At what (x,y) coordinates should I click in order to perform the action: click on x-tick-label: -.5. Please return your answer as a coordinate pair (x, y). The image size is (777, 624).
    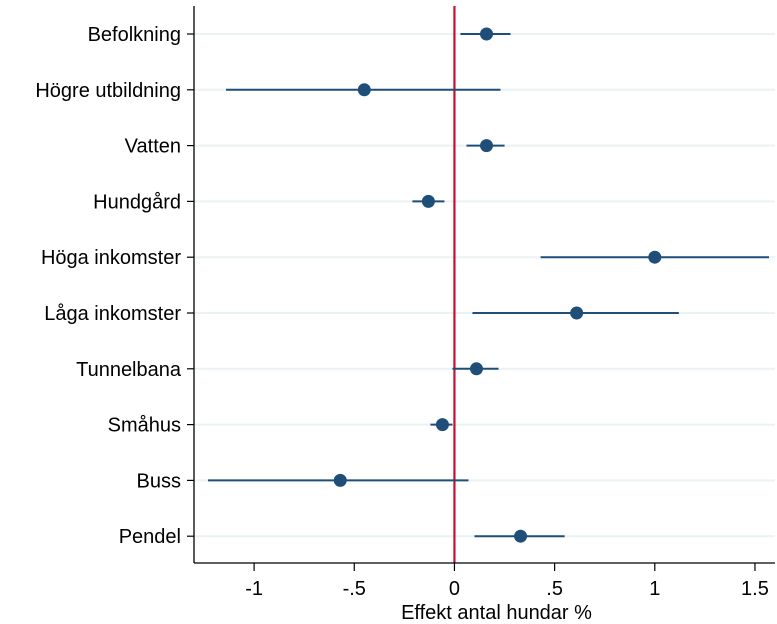
    Looking at the image, I should click on (354, 589).